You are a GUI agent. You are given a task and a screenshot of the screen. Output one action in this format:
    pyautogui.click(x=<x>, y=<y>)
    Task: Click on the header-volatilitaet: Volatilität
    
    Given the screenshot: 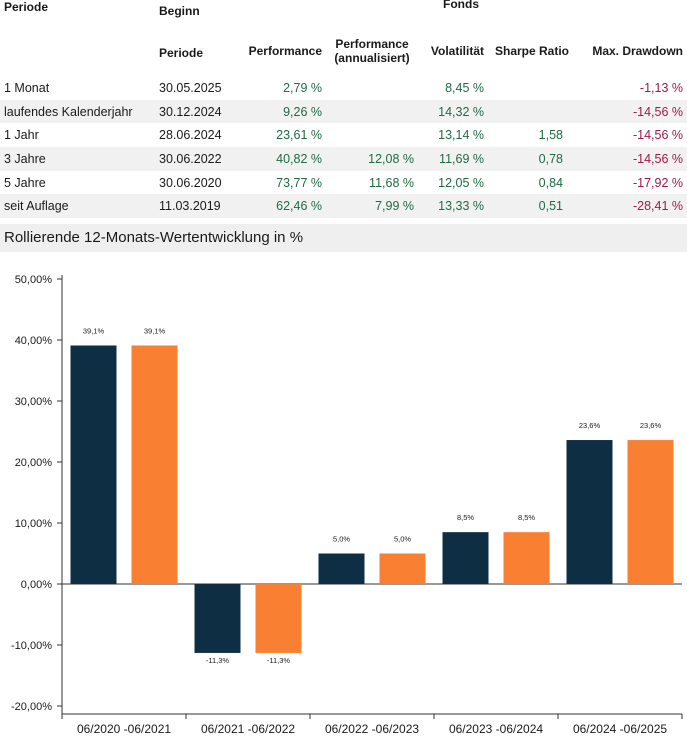 What is the action you would take?
    pyautogui.click(x=457, y=51)
    